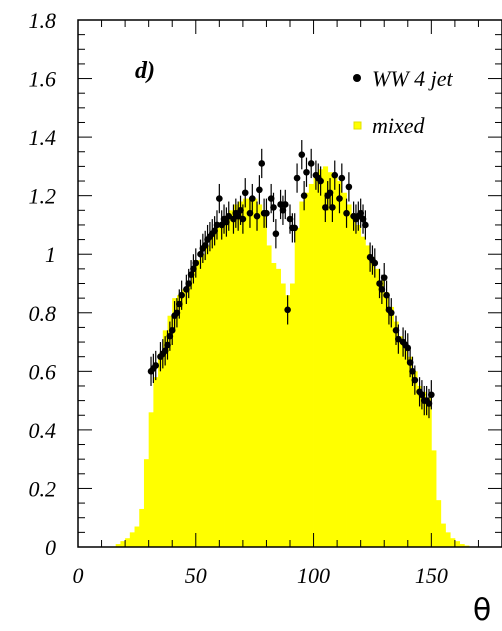  I want to click on x-tick-labels: 0 50 100 150, so click(260, 575).